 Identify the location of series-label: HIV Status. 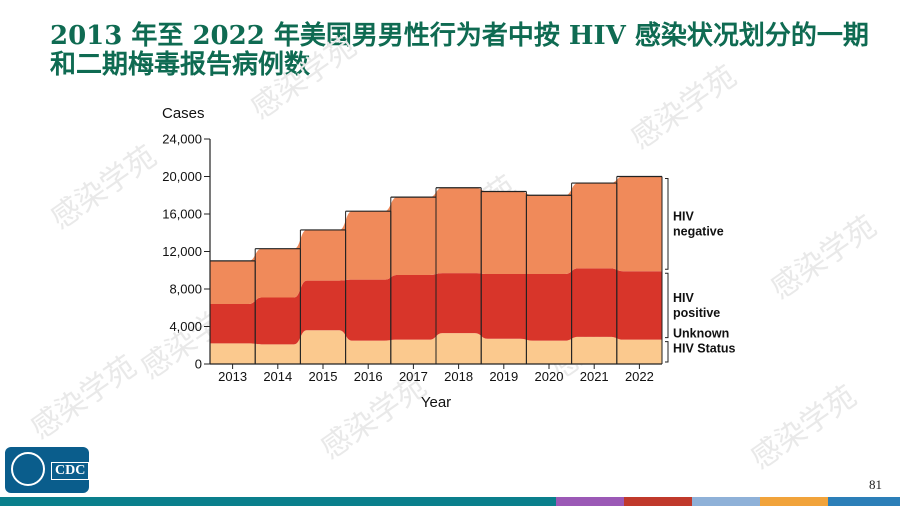
(704, 349).